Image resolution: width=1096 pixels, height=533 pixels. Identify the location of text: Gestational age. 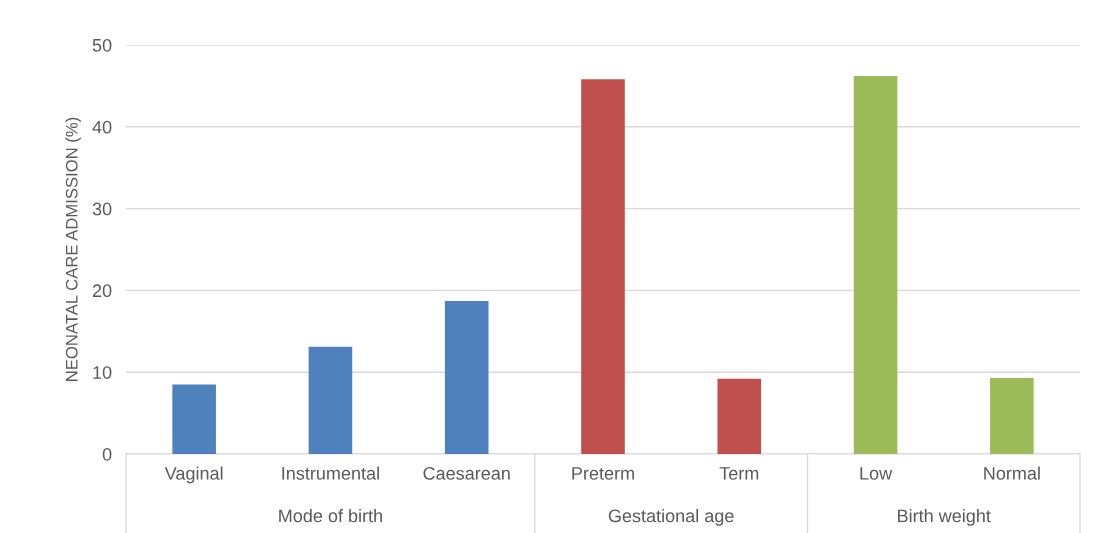
(671, 517).